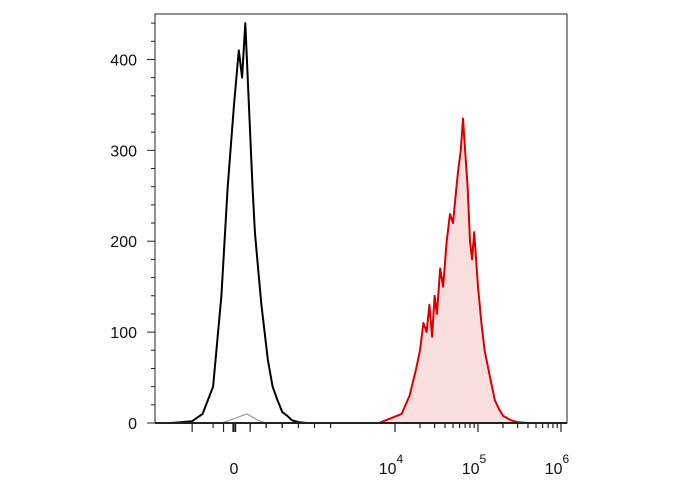 This screenshot has width=688, height=490. I want to click on x-tick-exponent: 5, so click(483, 459).